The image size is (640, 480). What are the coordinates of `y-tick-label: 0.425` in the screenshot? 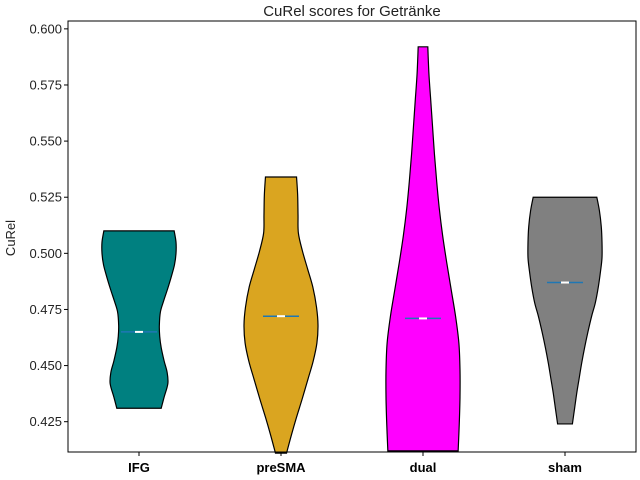 It's located at (45, 421).